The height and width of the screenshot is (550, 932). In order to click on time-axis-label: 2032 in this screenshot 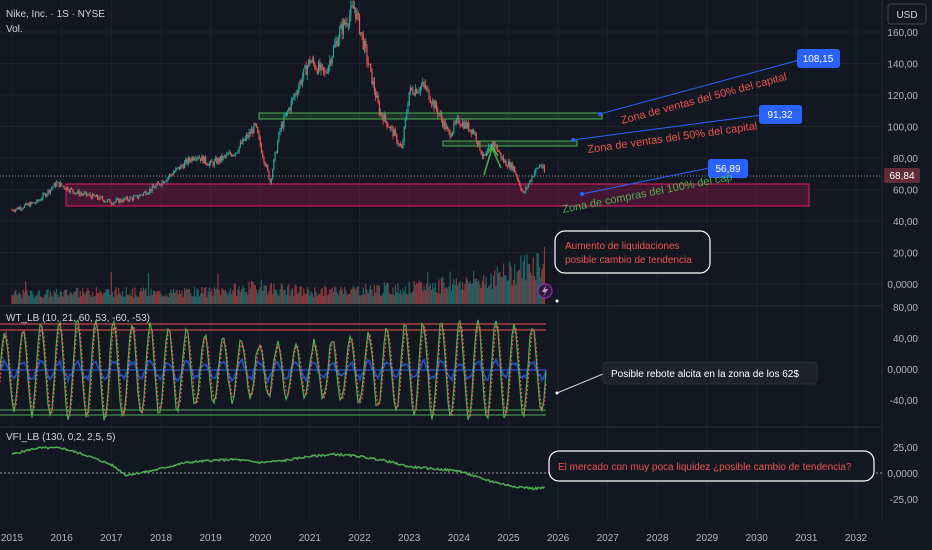, I will do `click(856, 538)`.